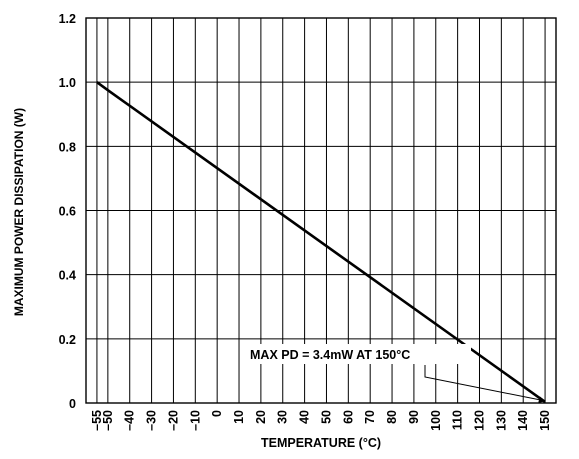  I want to click on x-tick-label: –55, so click(97, 420).